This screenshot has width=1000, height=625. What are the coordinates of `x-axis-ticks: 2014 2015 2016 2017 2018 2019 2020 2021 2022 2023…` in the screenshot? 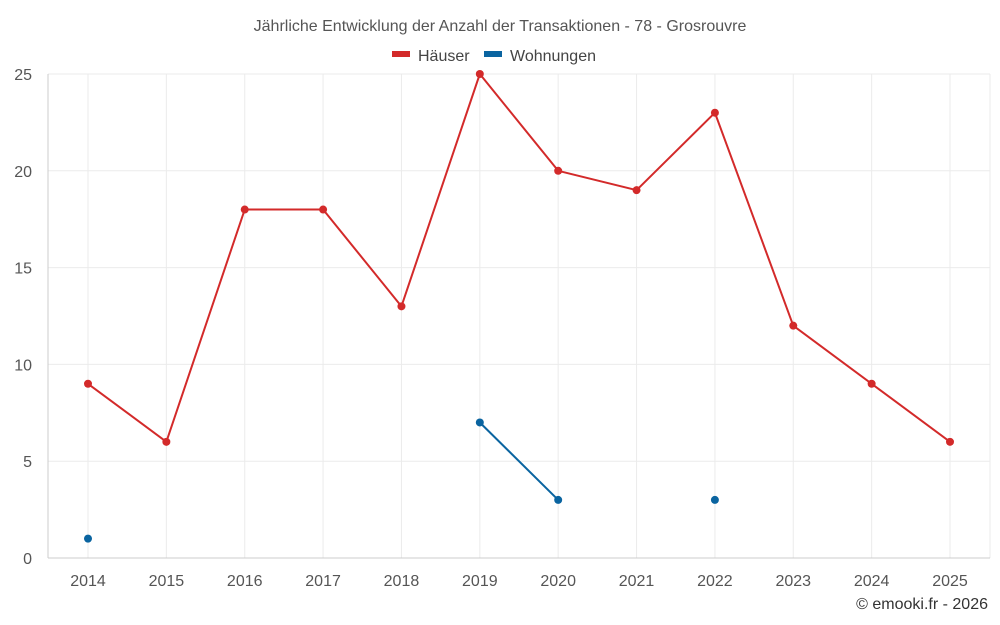 It's located at (519, 581).